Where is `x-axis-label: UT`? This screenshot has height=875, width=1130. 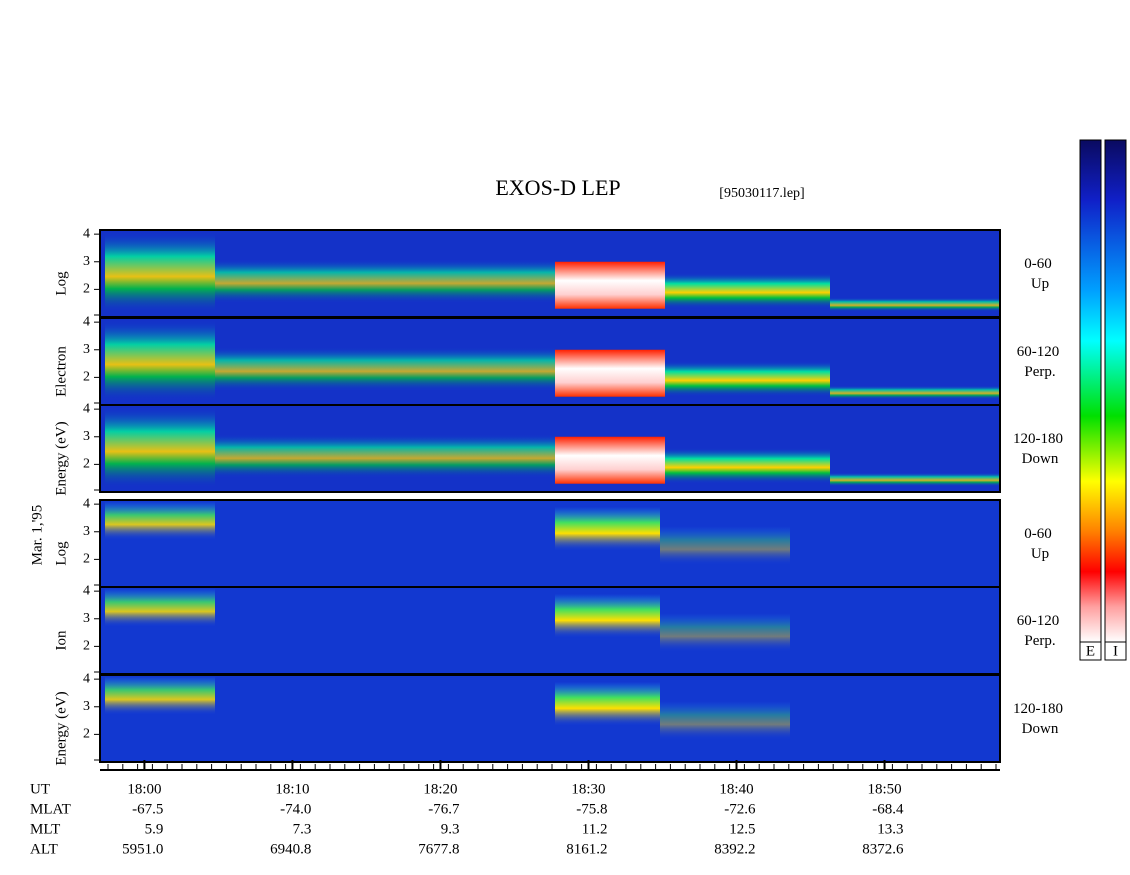 x-axis-label: UT is located at coordinates (40, 789).